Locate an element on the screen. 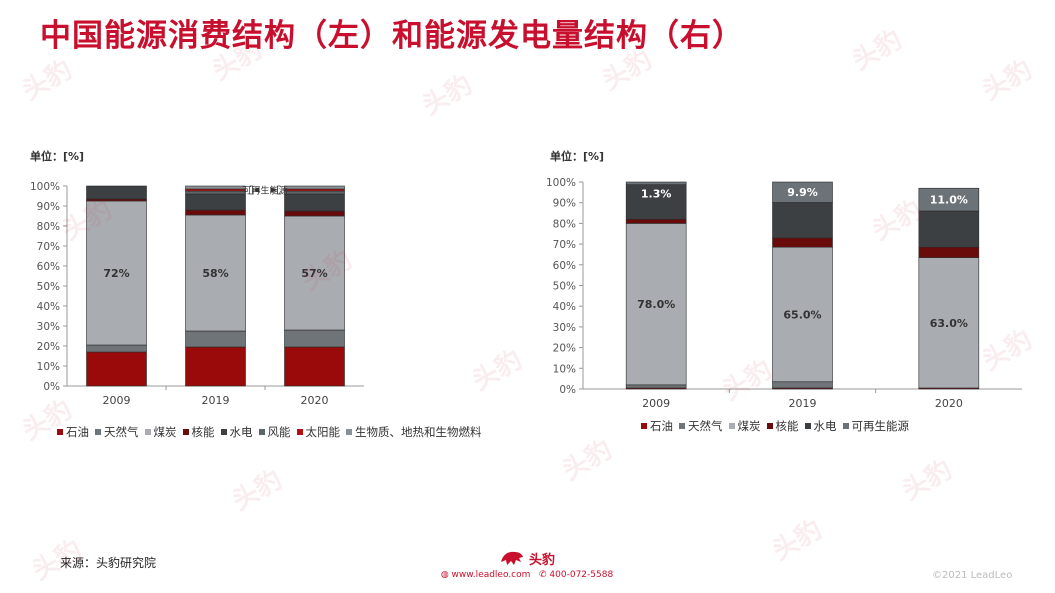  data-label: 58% is located at coordinates (215, 273).